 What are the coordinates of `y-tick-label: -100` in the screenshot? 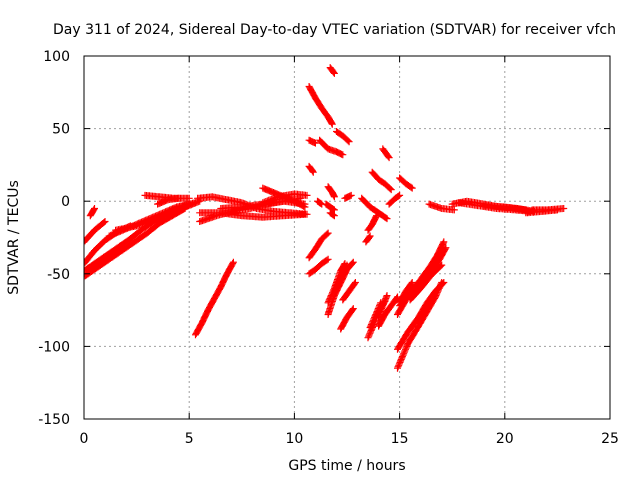 It's located at (54, 347).